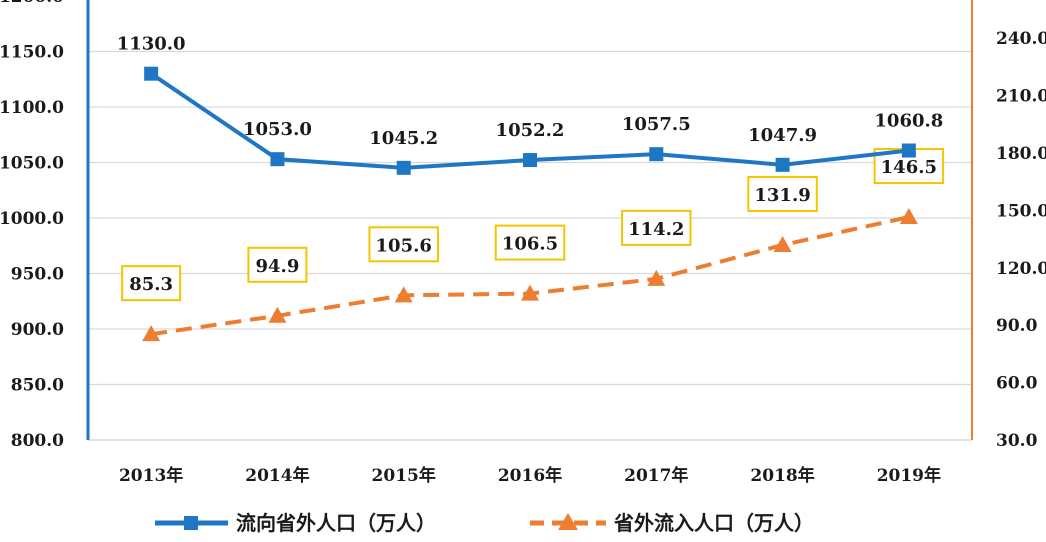  What do you see at coordinates (909, 167) in the screenshot?
I see `inflow-data-label: 146.5` at bounding box center [909, 167].